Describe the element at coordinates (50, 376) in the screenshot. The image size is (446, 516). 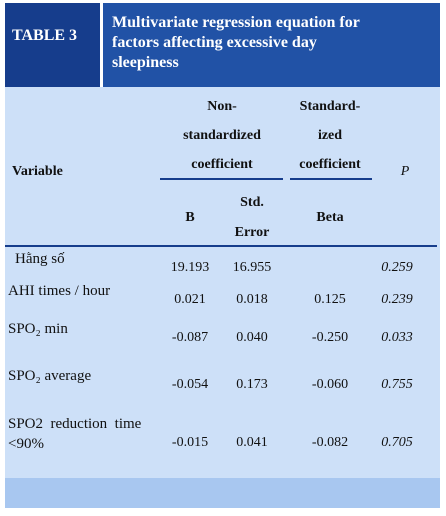
I see `row-label: SPO₂ average` at that location.